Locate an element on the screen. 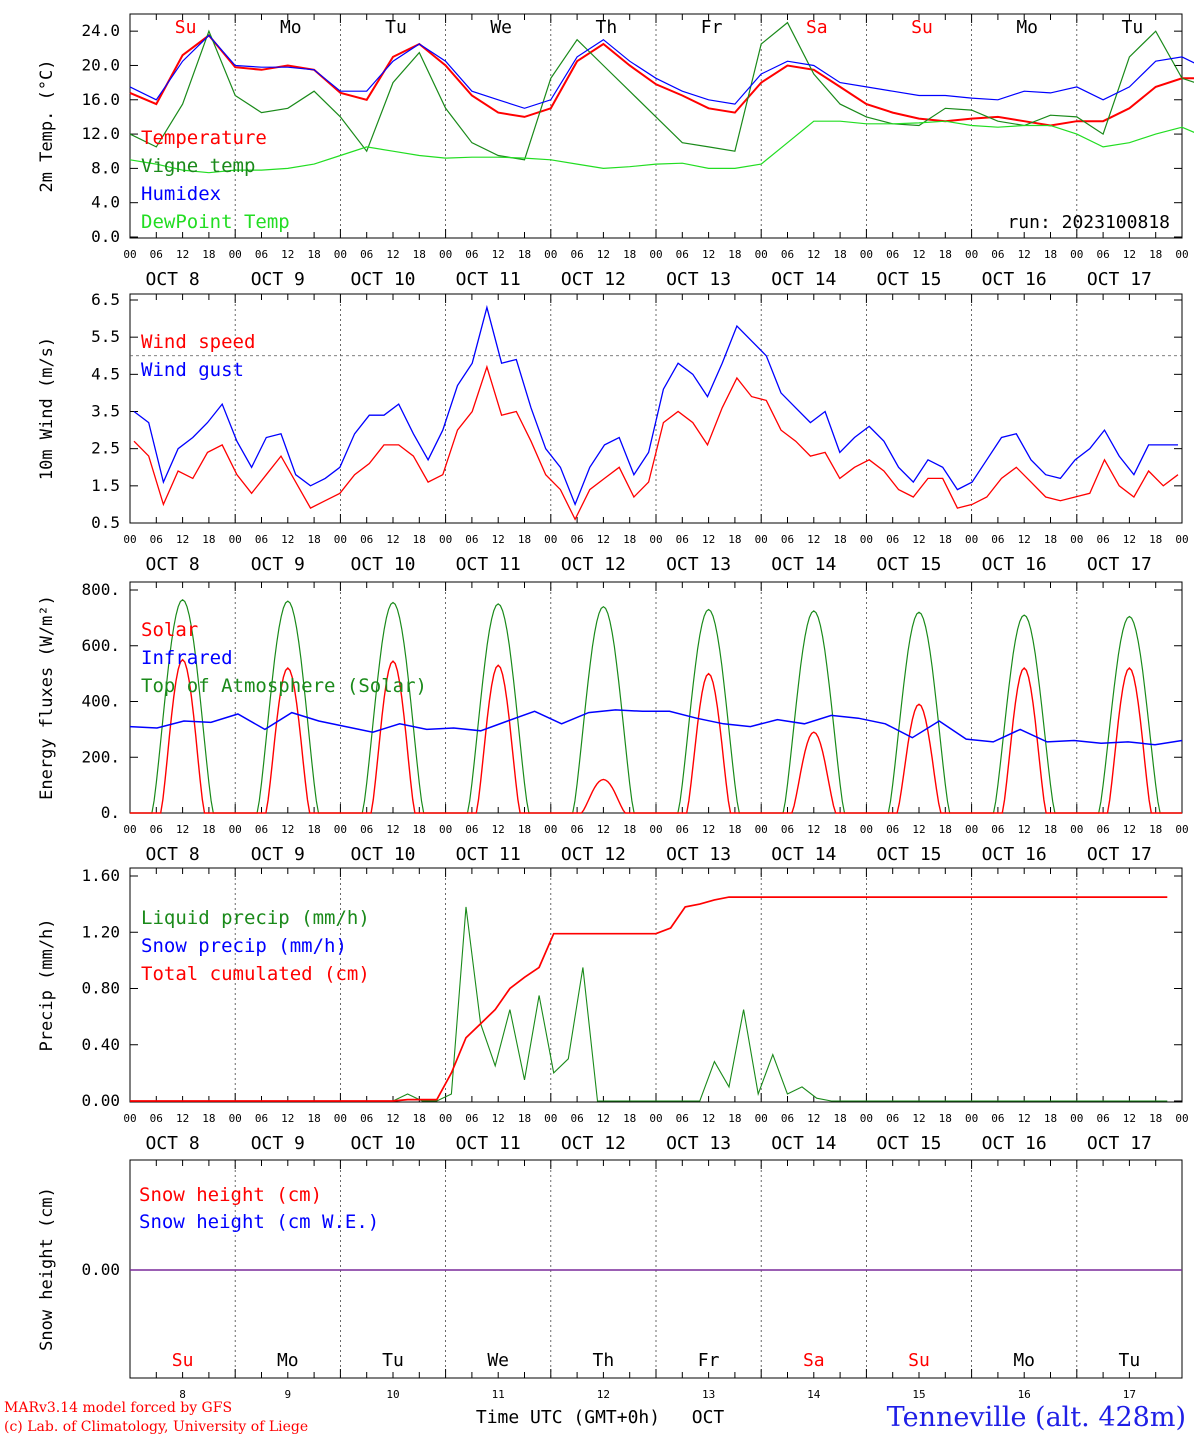 This screenshot has height=1440, width=1194. y-axis-label: 10m Wind (m/s) is located at coordinates (47, 408).